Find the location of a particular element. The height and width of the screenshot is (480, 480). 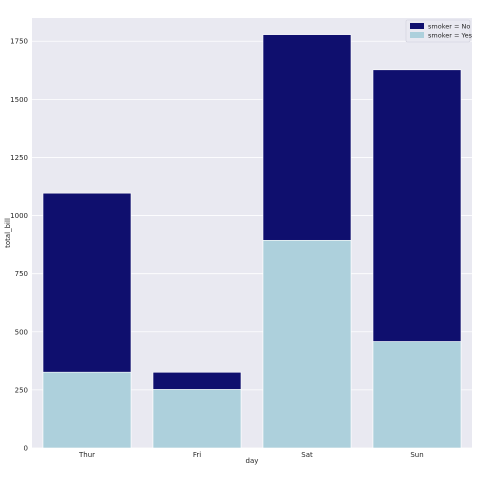

x-tick-label: Sun is located at coordinates (416, 455).